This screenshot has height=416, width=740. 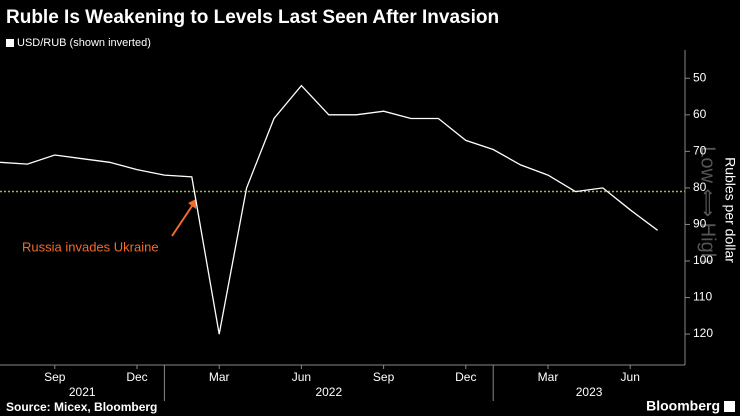 I want to click on year-label: 2022, so click(x=328, y=392).